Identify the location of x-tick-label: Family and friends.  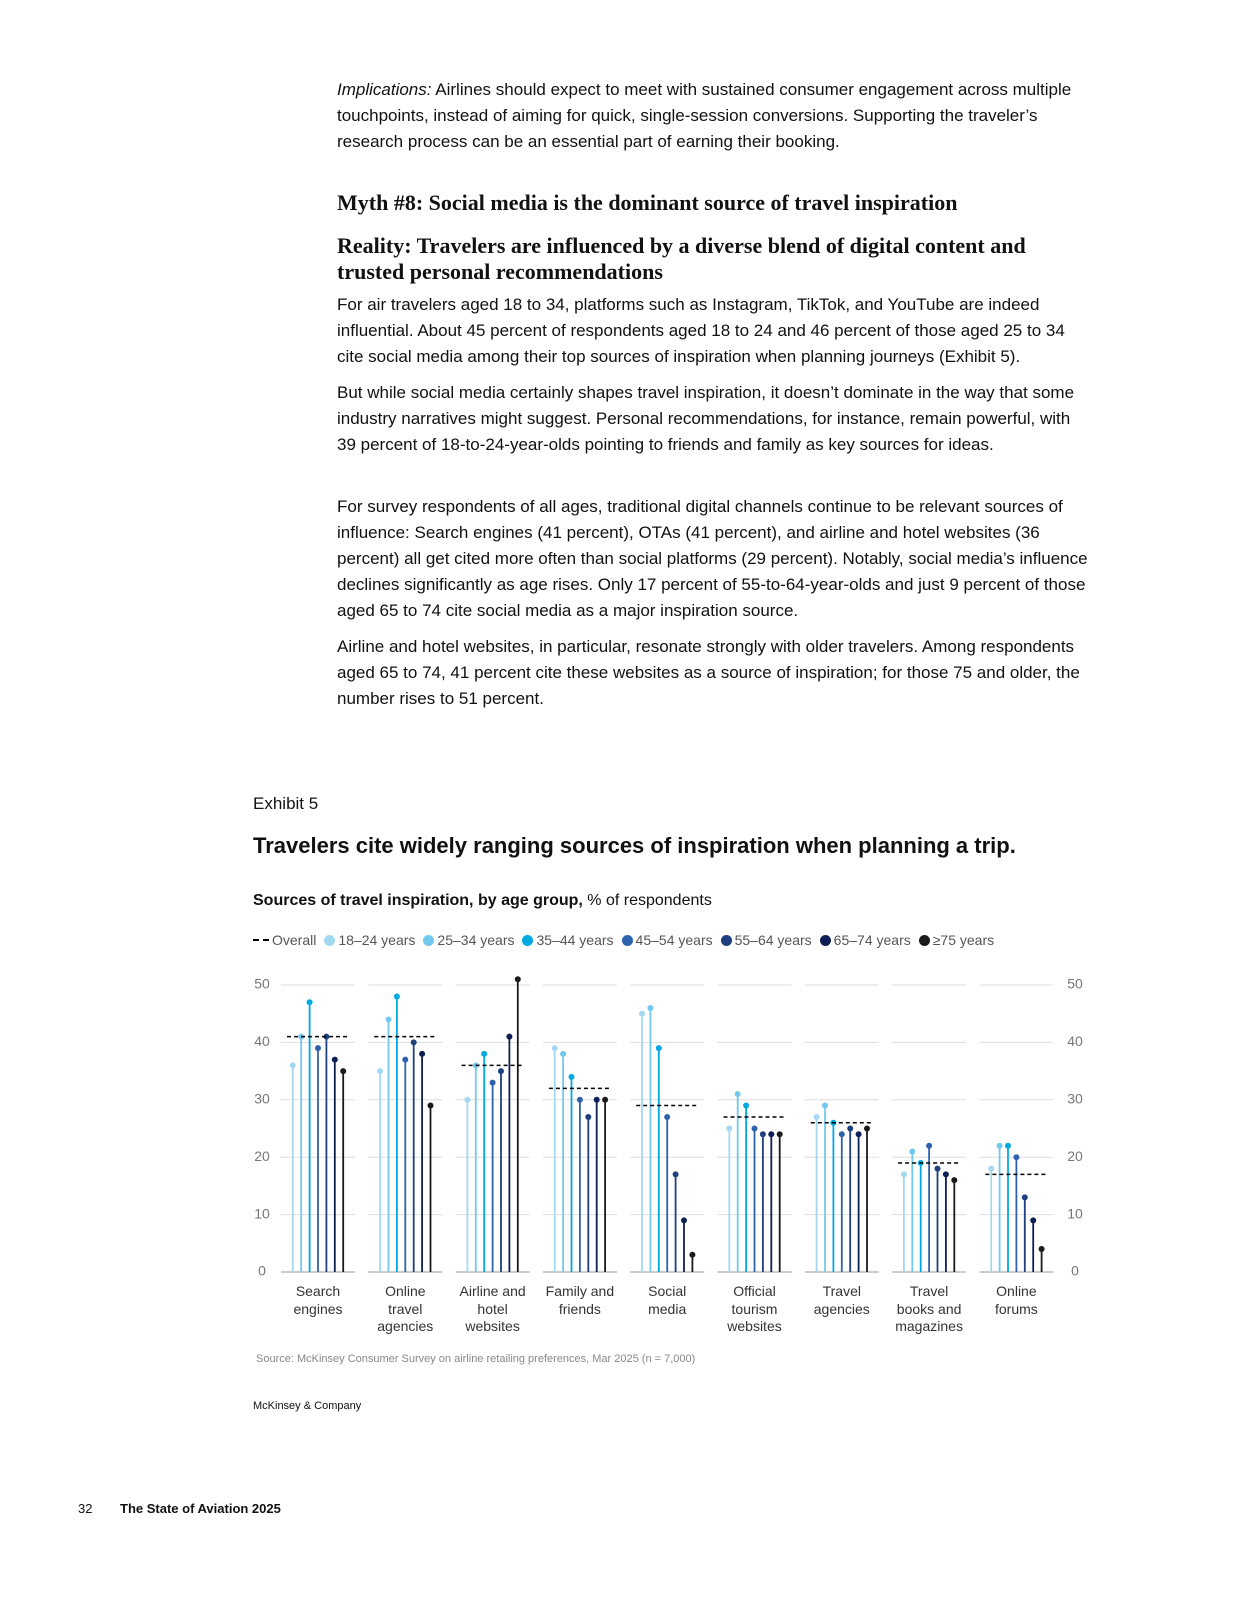
(580, 1300).